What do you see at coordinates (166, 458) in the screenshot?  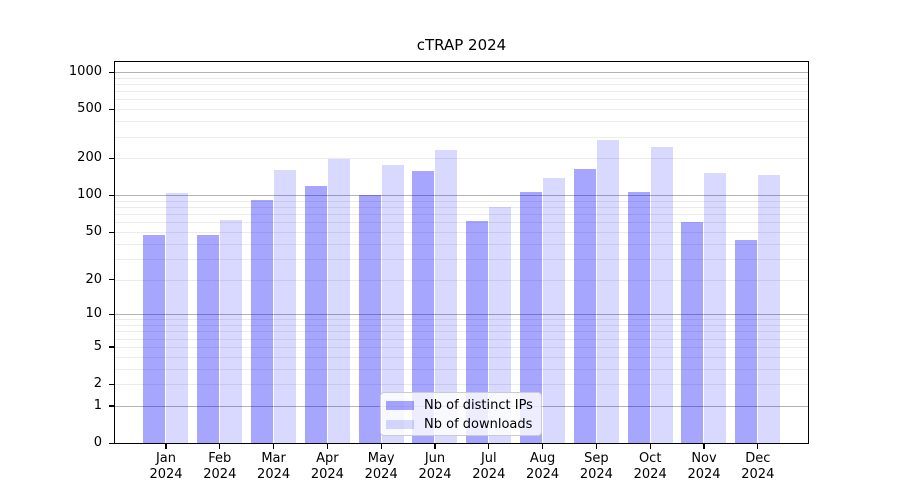 I see `x-tick-month: Jan` at bounding box center [166, 458].